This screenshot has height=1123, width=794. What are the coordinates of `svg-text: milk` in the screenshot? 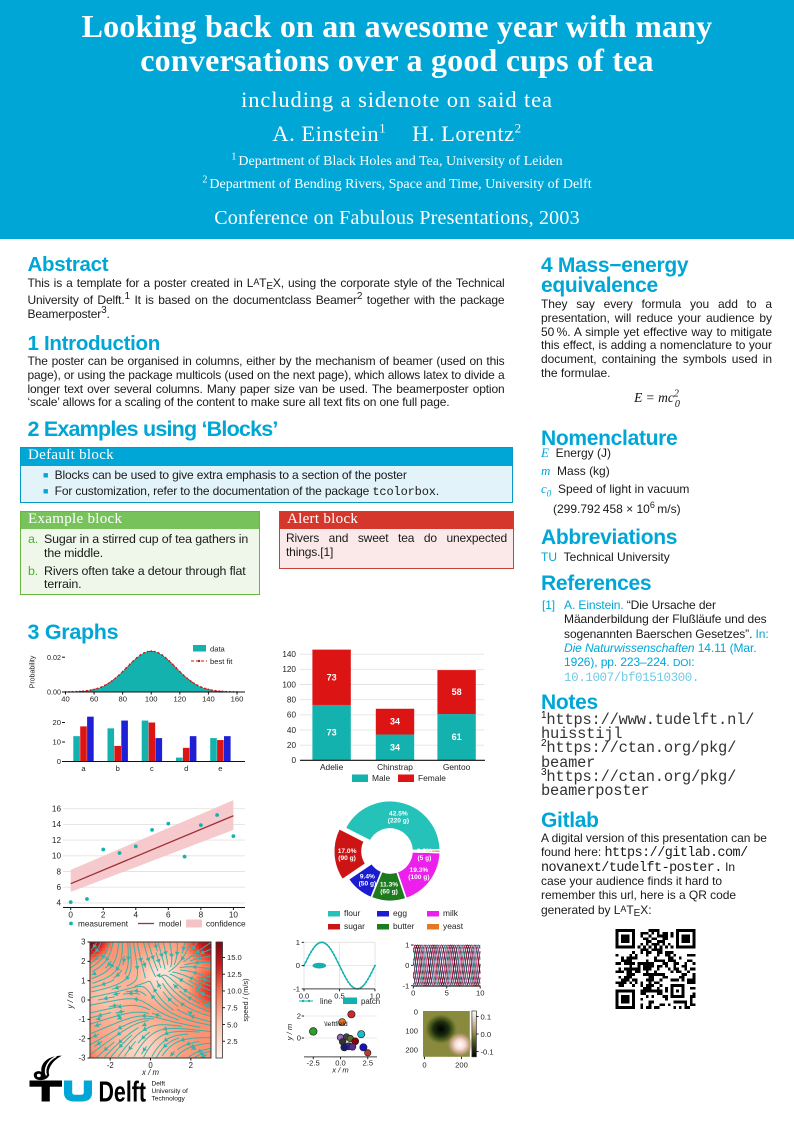 It's located at (451, 913).